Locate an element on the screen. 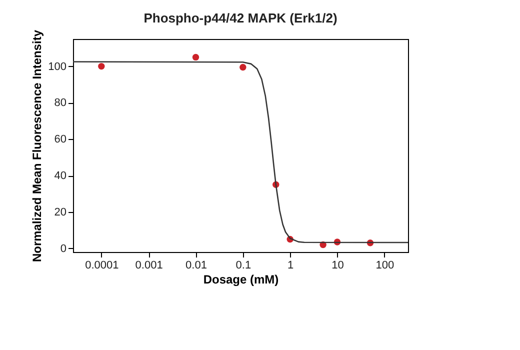  y-tick-label: 40 is located at coordinates (60, 176).